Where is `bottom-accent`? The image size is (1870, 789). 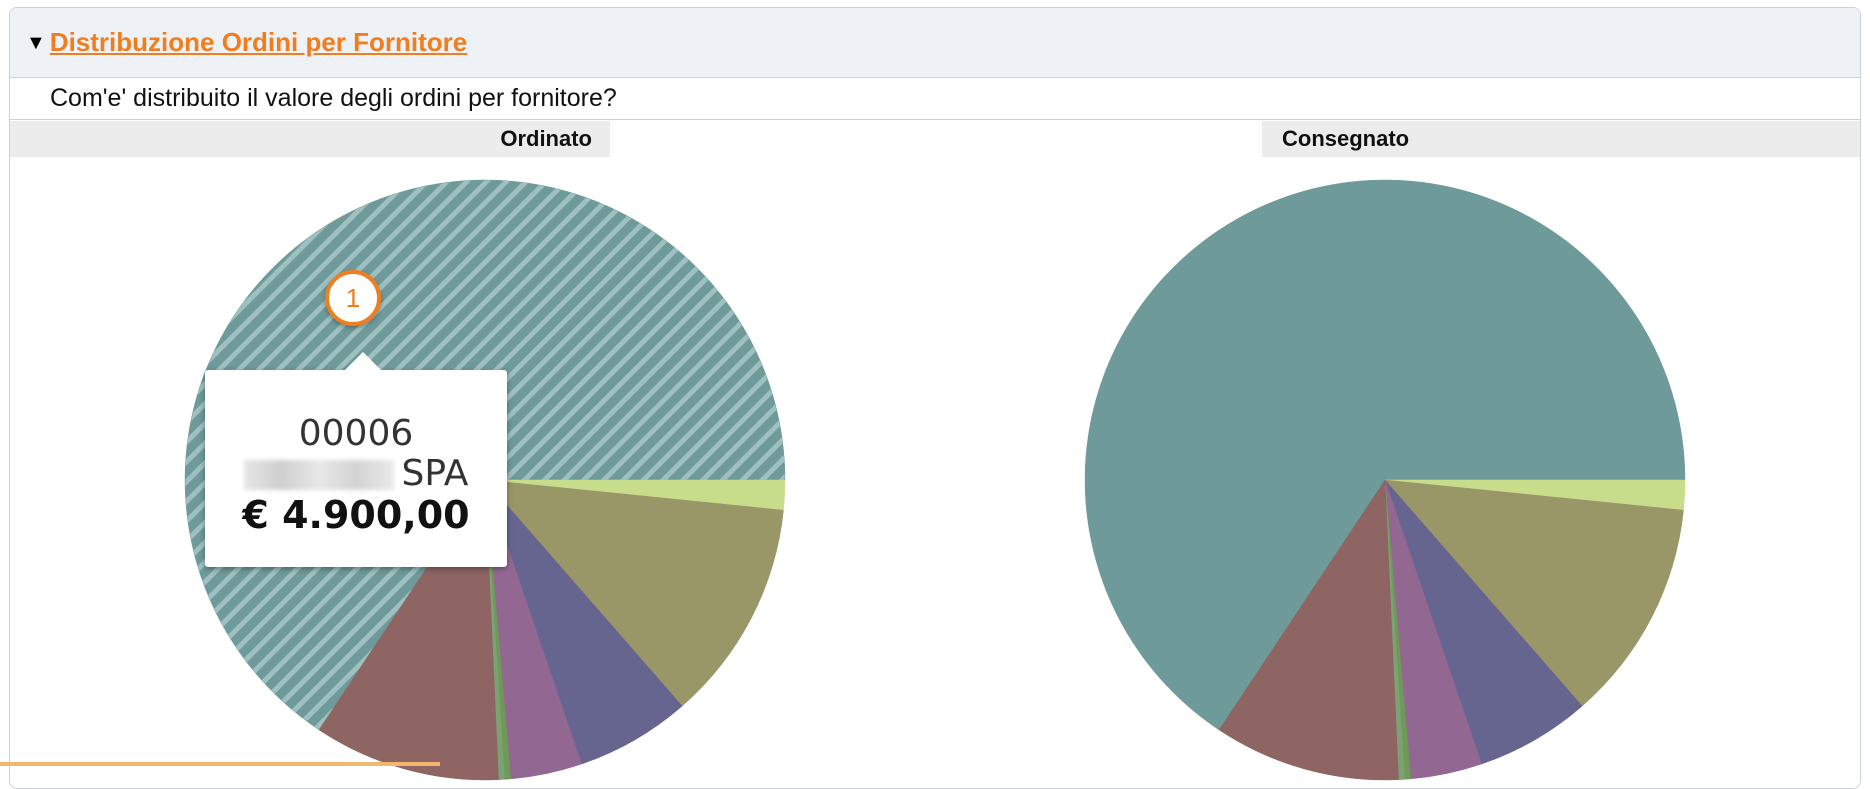
bottom-accent is located at coordinates (220, 764).